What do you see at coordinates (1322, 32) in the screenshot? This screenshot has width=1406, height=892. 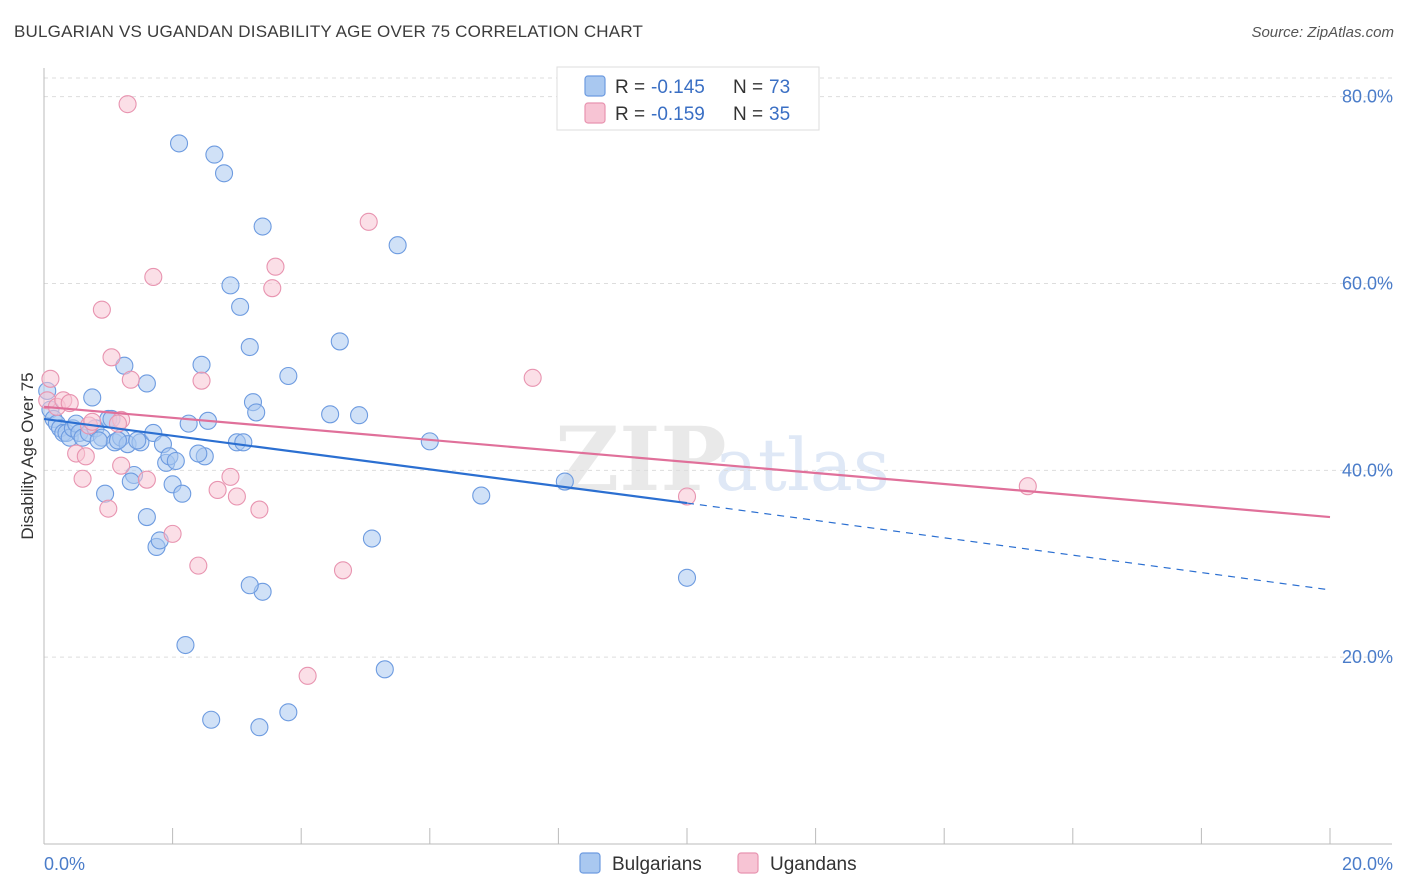 I see `source-label: Source: ZipAtlas.com` at bounding box center [1322, 32].